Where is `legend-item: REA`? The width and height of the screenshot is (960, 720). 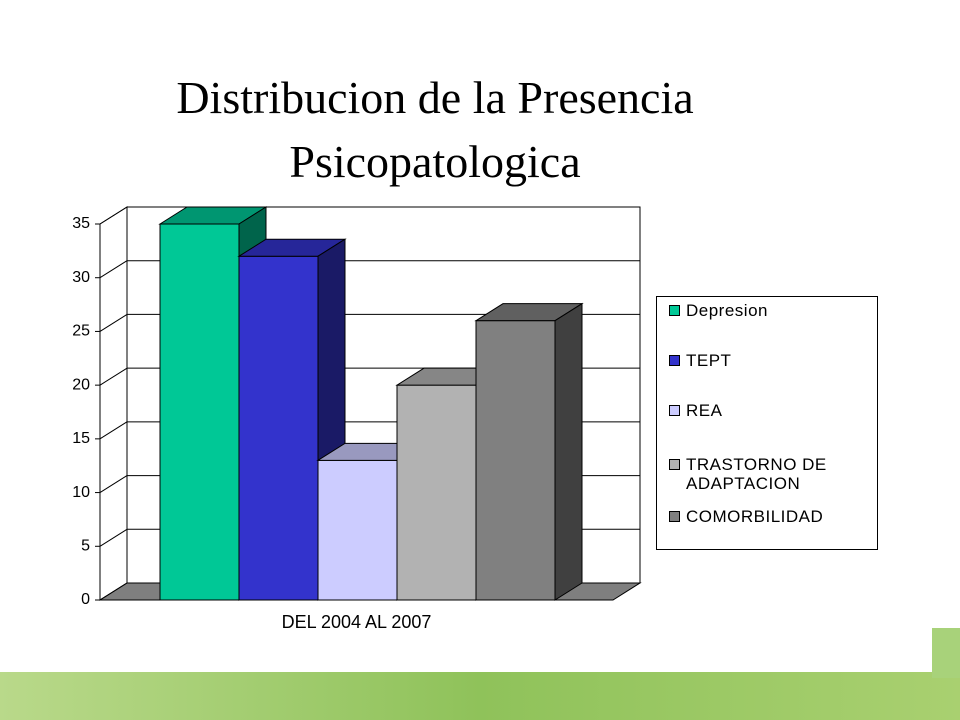
legend-item: REA is located at coordinates (771, 410).